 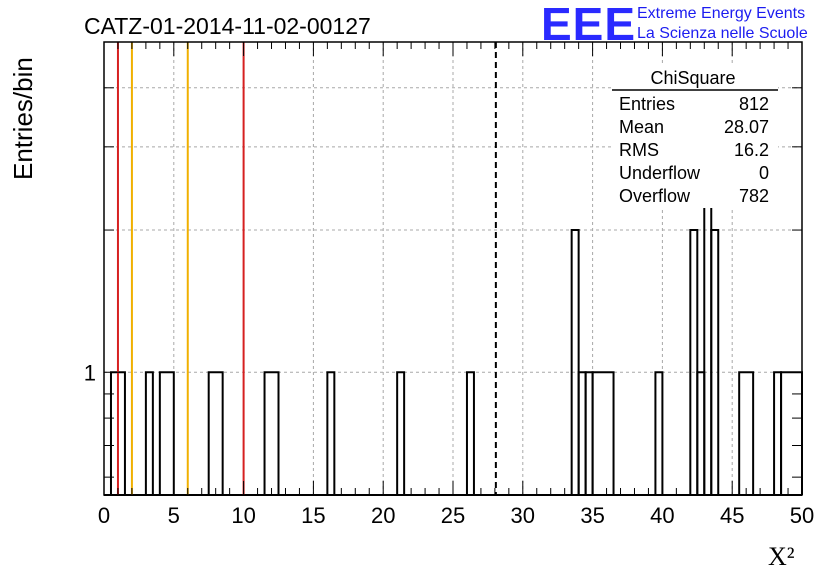 I want to click on chart-title: CATZ-01-2014-11-02-00127, so click(x=227, y=26).